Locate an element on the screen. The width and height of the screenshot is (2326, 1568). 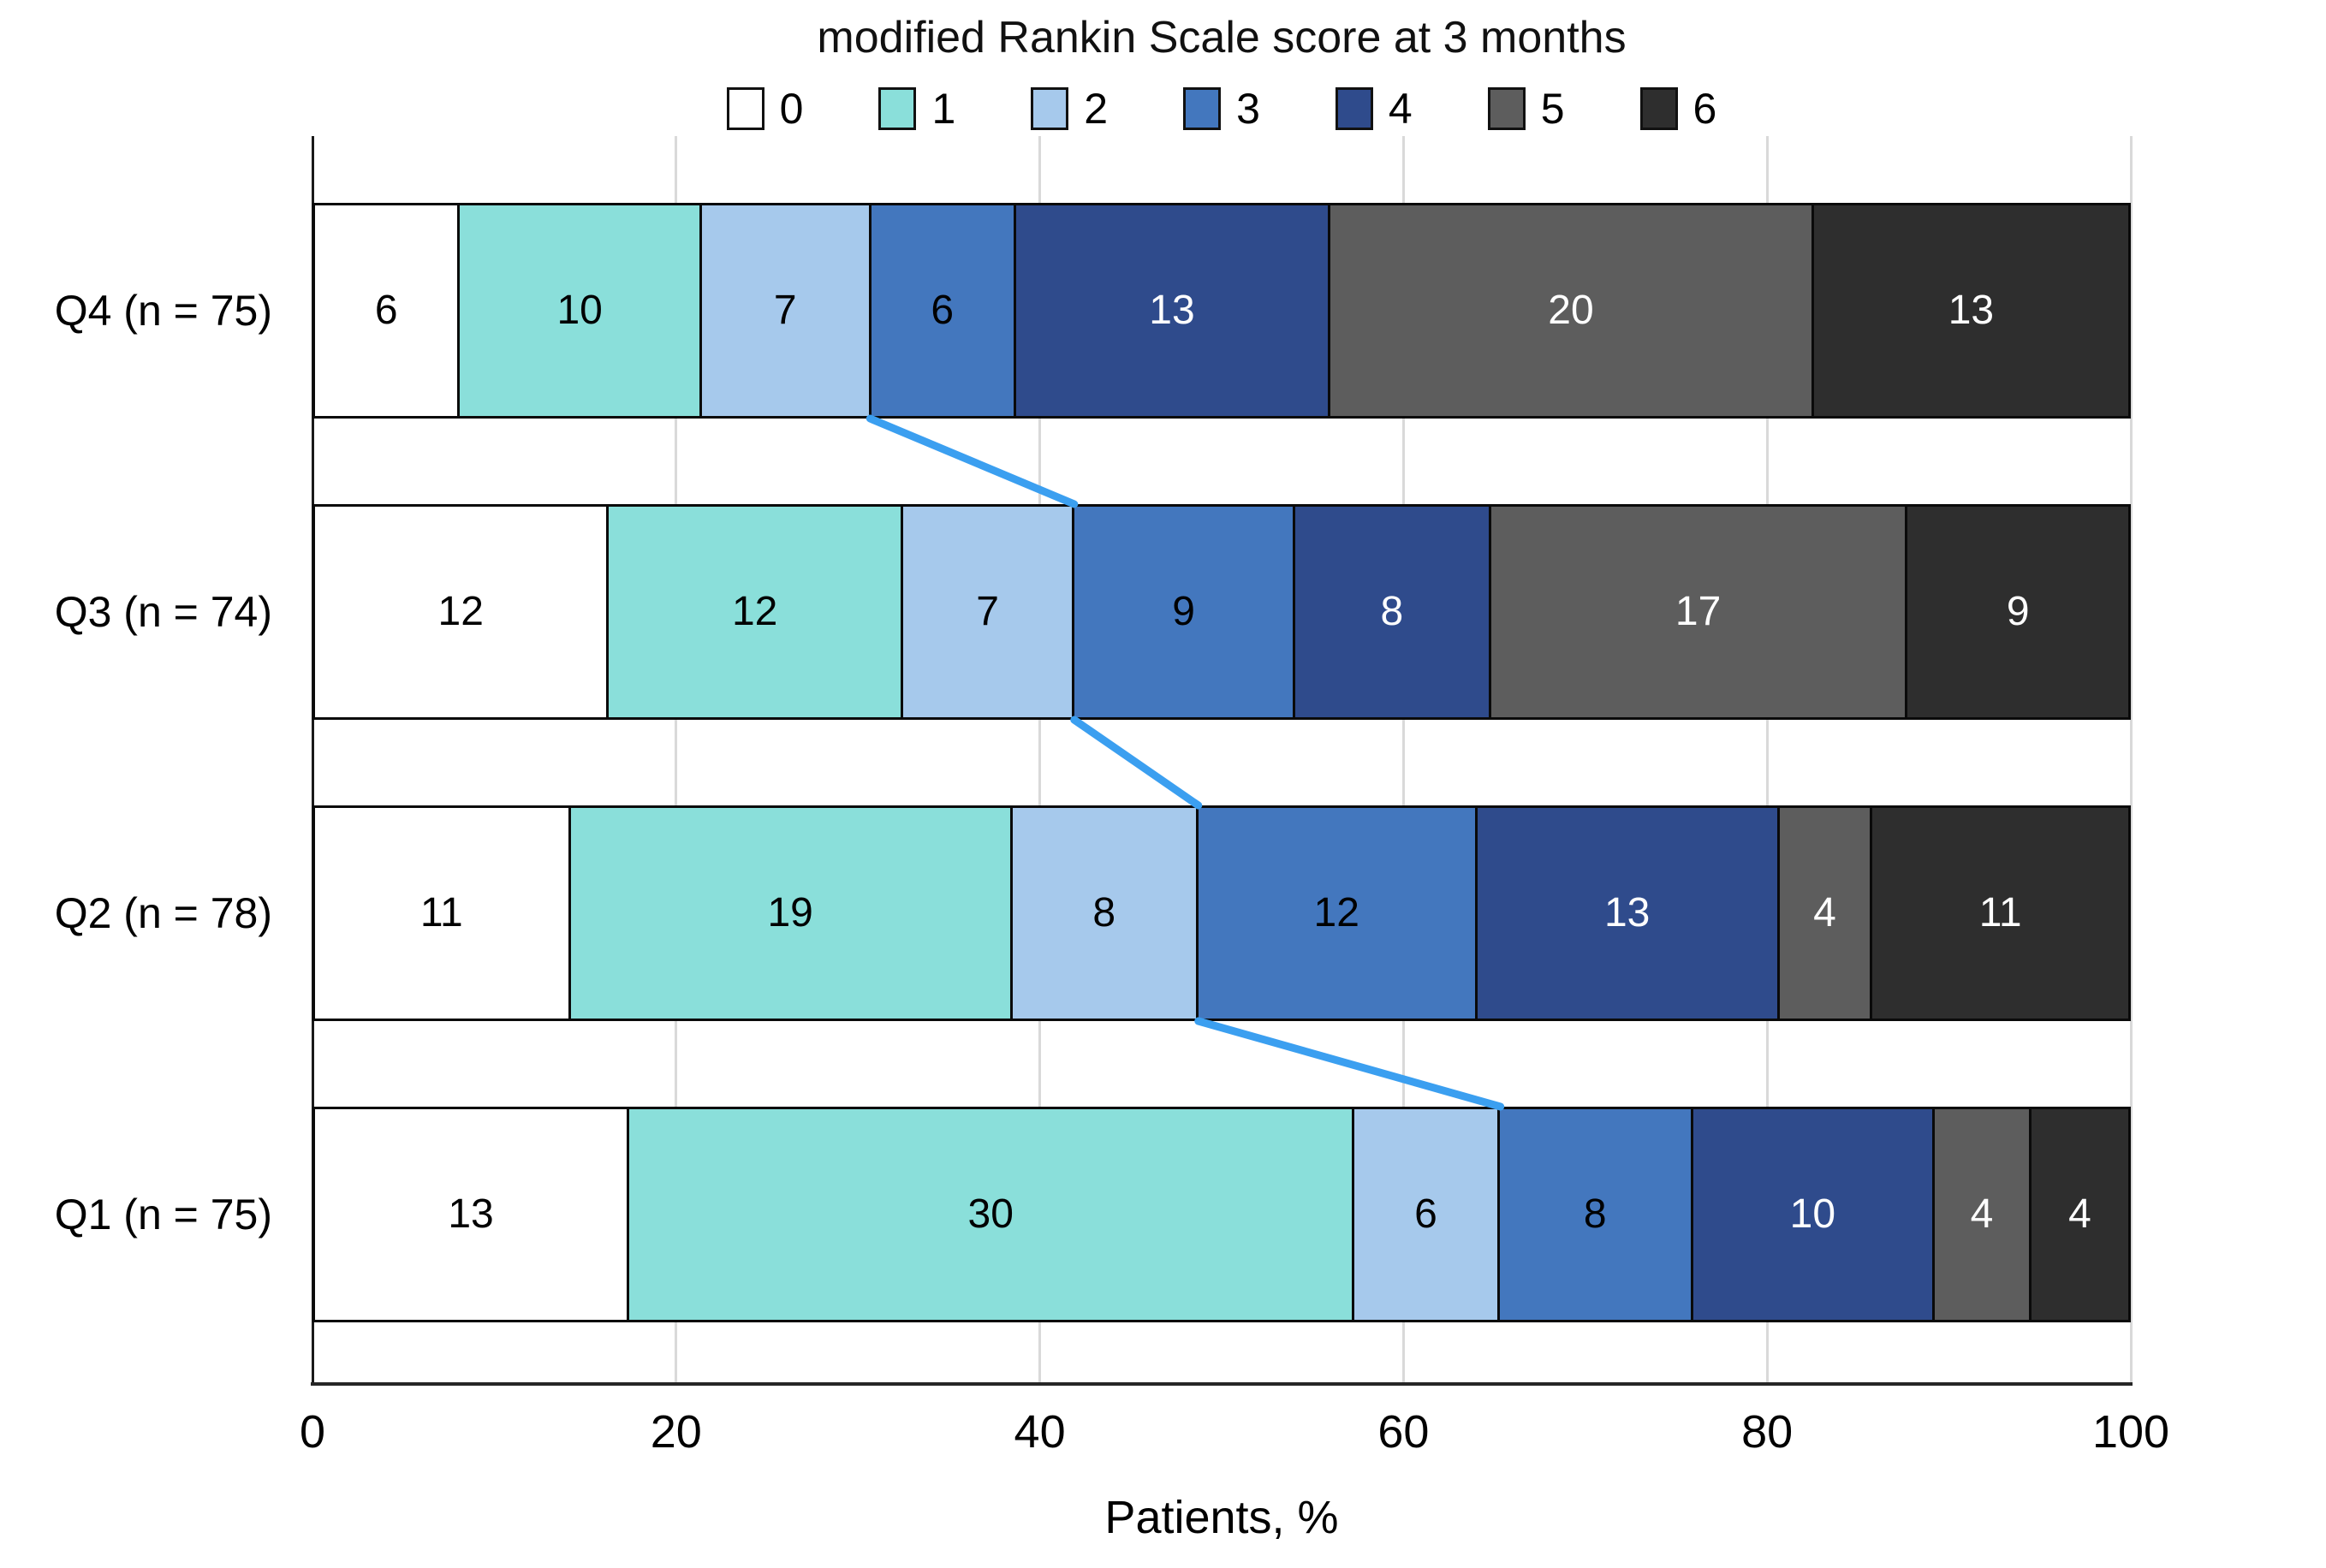
legend-item: 1 is located at coordinates (916, 109).